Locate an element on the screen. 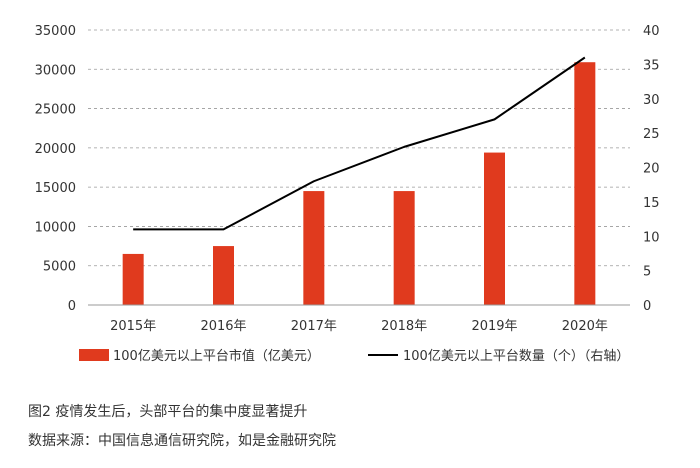 This screenshot has height=468, width=700. y-right-tick-label: 20 is located at coordinates (651, 169).